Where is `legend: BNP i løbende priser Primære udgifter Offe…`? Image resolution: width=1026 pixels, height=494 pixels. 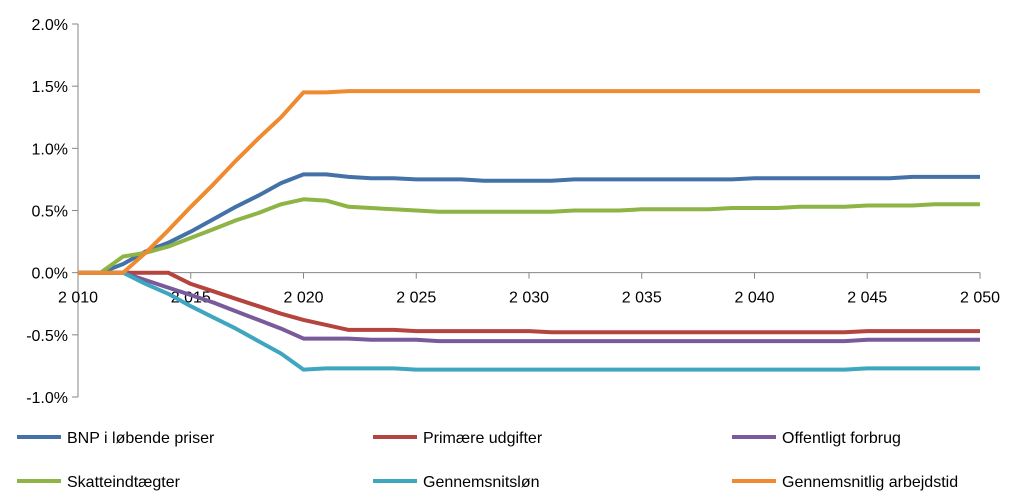
legend: BNP i løbende priser Primære udgifter Offe… is located at coordinates (487, 460).